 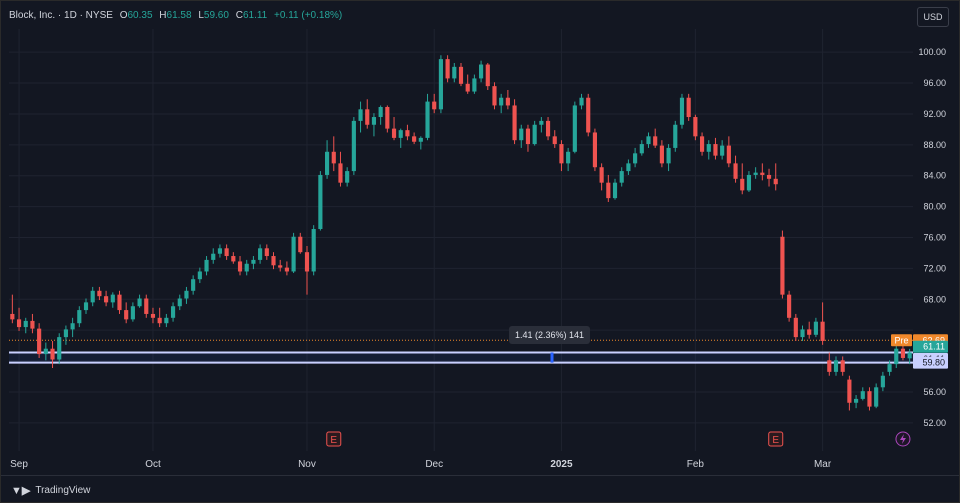 What do you see at coordinates (61, 15) in the screenshot?
I see `symbol-title: Block, Inc. · 1D · NYSE` at bounding box center [61, 15].